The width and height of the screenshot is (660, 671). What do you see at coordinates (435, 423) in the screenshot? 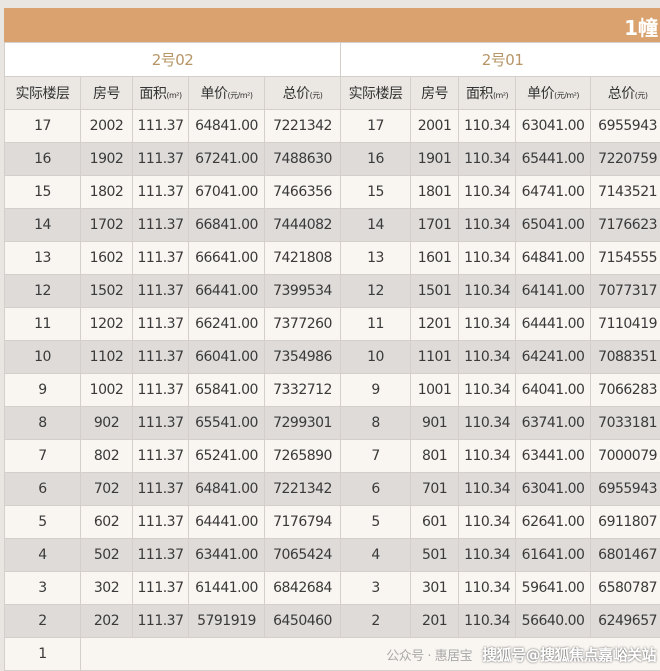
I see `table-cell: 901` at bounding box center [435, 423].